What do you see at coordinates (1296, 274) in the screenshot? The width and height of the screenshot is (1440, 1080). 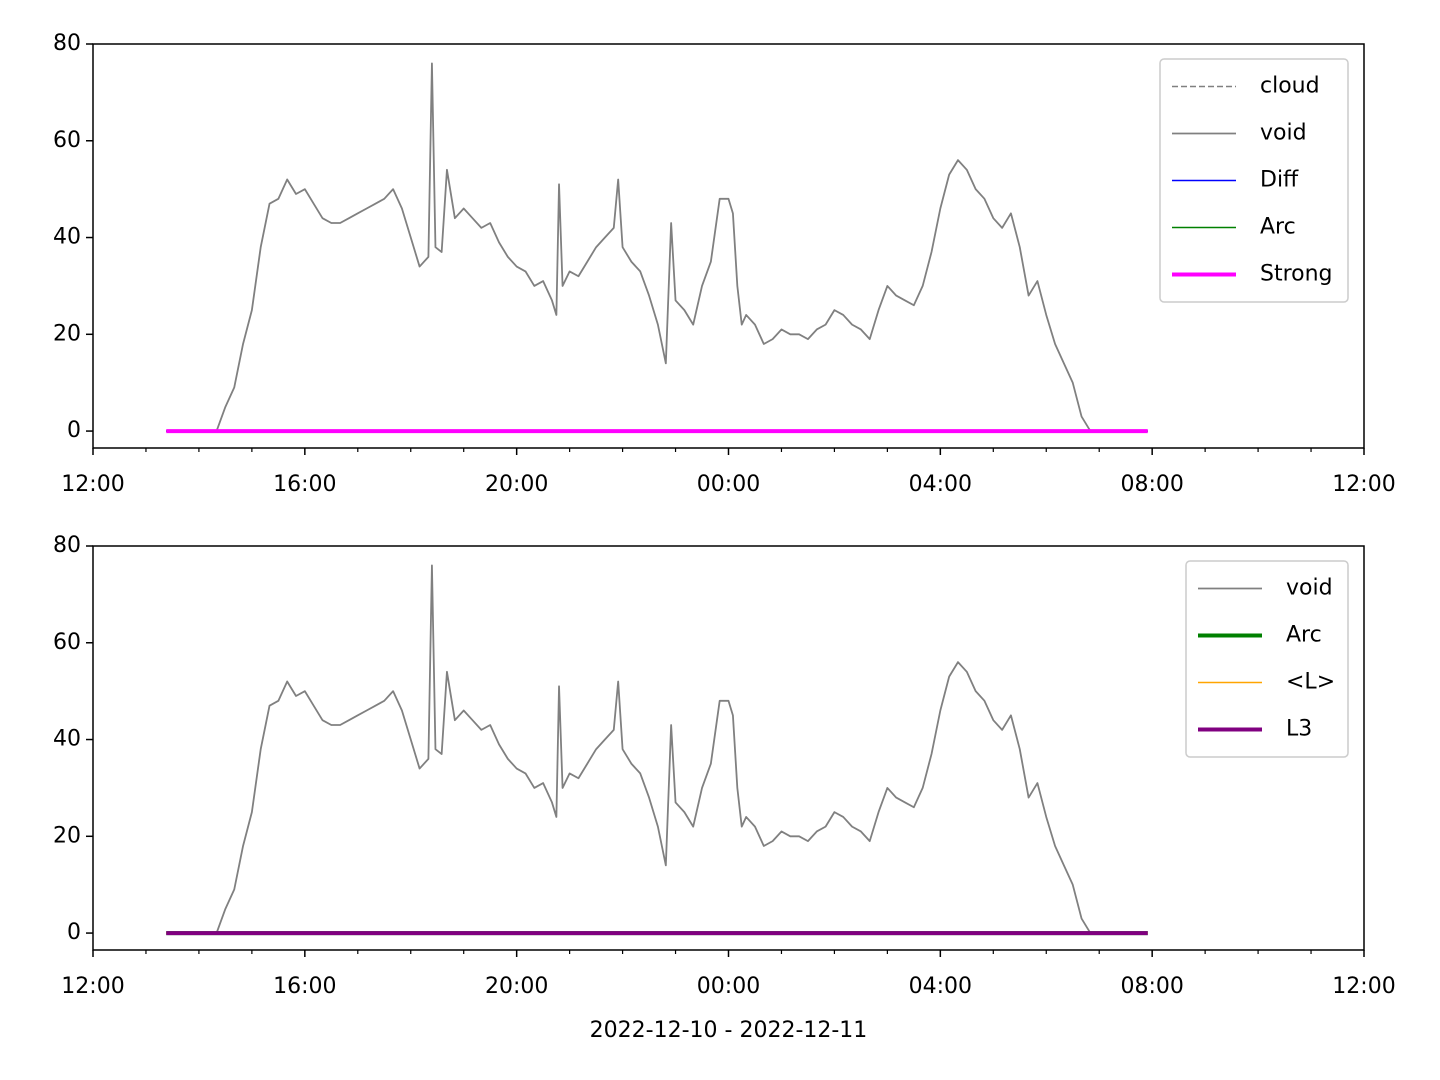 I see `legend-label: Strong` at bounding box center [1296, 274].